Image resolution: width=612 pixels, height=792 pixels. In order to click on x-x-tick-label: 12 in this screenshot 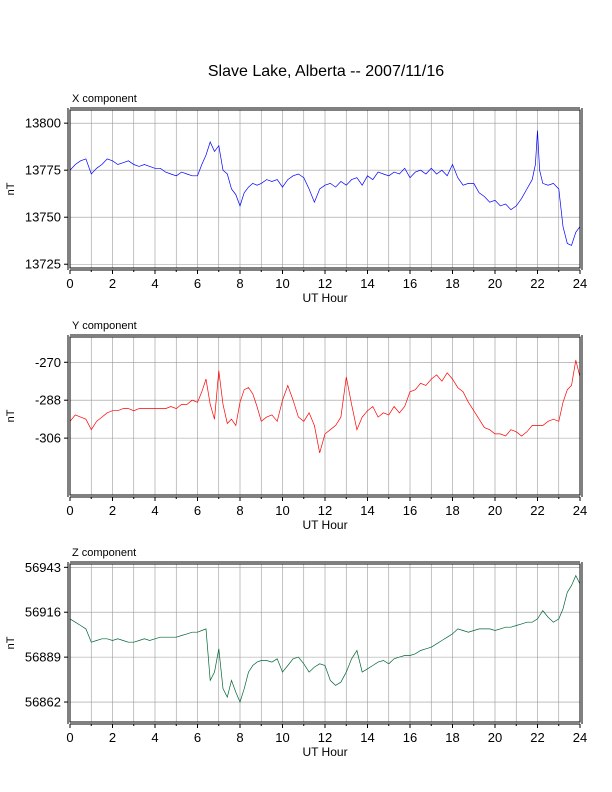, I will do `click(325, 283)`.